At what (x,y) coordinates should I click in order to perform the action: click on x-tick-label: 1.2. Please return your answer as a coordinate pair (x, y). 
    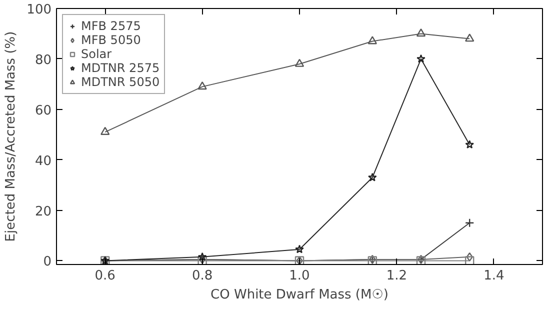
    Looking at the image, I should click on (397, 276).